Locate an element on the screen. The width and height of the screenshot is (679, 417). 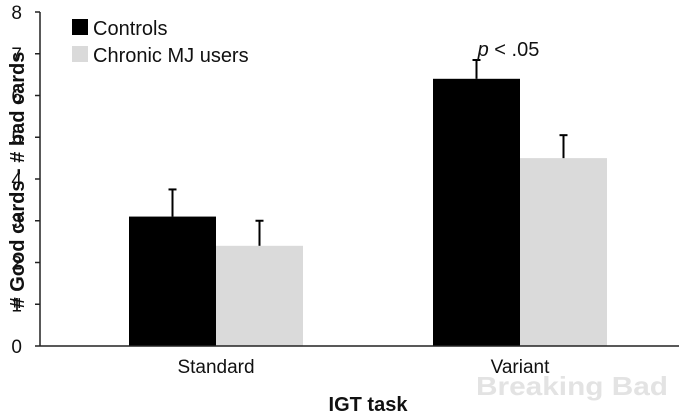
significance-annotation: p < .05 is located at coordinates (508, 50).